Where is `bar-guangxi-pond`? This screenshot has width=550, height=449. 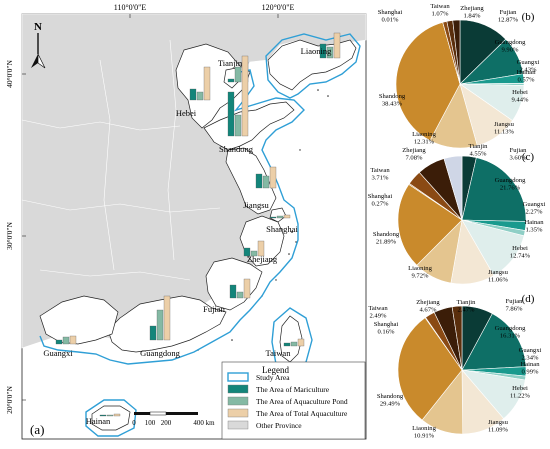 bar-guangxi-pond is located at coordinates (66, 340).